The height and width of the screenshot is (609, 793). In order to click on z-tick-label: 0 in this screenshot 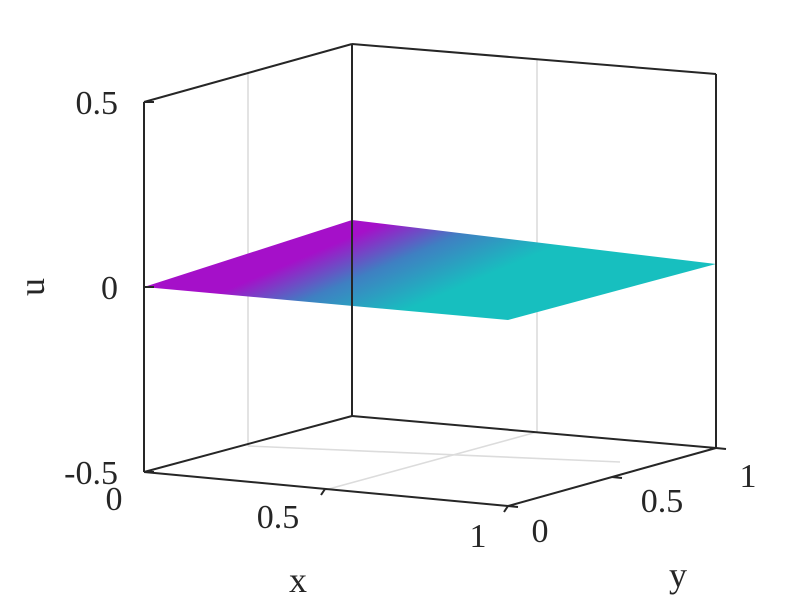, I will do `click(109, 288)`.